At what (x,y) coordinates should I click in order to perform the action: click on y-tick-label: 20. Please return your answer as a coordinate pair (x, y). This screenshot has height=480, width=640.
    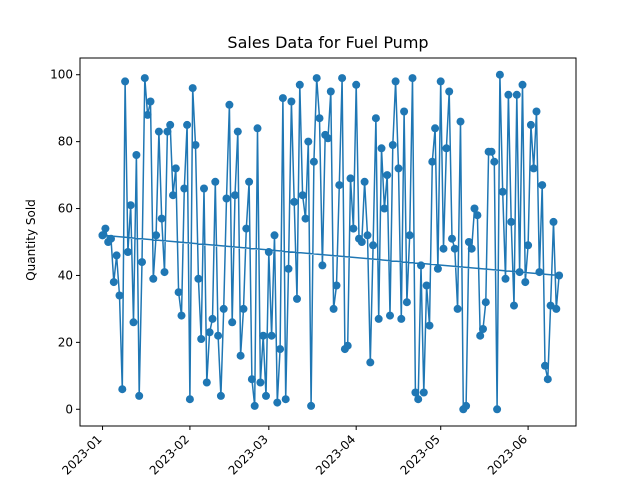
    Looking at the image, I should click on (65, 342).